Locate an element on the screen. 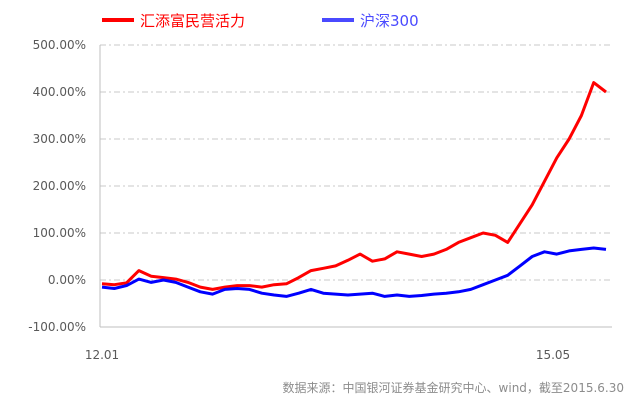  y-tick-label: 500.00% is located at coordinates (59, 45).